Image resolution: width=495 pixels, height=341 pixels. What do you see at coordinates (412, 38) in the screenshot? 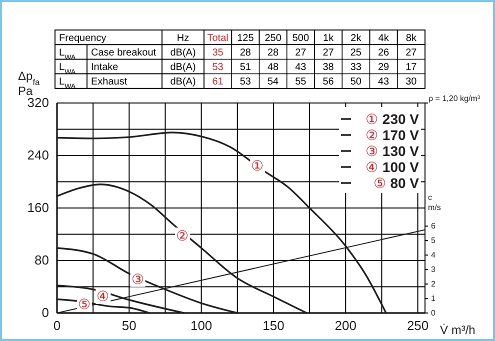
I see `x-tick-label: 8k` at bounding box center [412, 38].